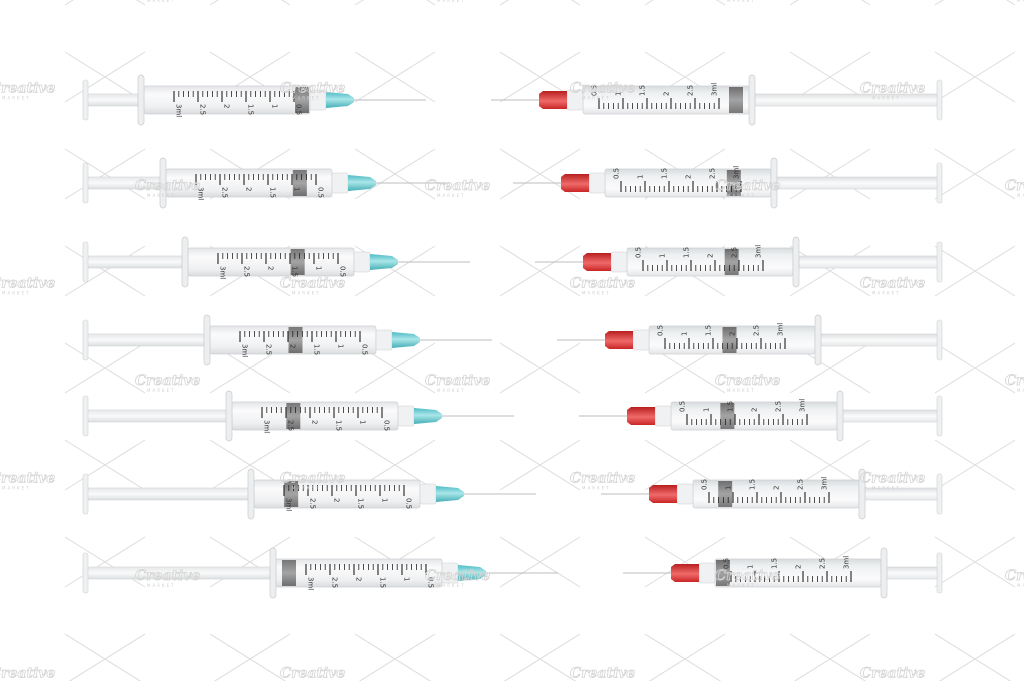  I want to click on syringe-left: 3ml 2.5 2 1.5 1 0.5, so click(298, 416).